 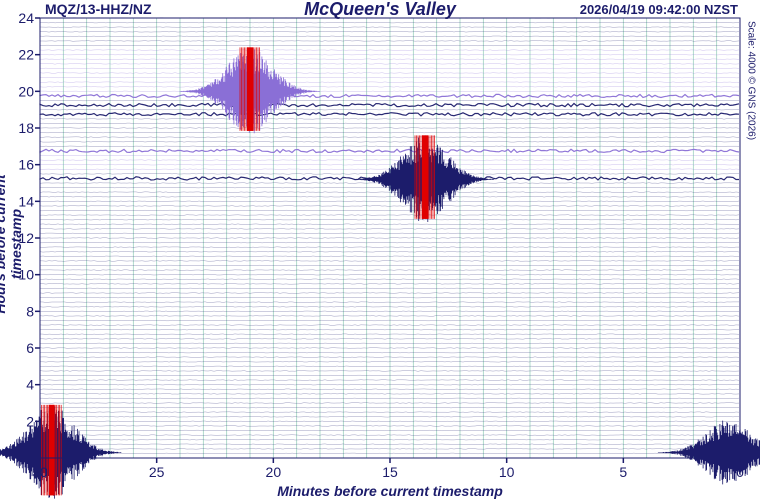 I want to click on y-tick-label-10: 10, so click(x=26, y=275).